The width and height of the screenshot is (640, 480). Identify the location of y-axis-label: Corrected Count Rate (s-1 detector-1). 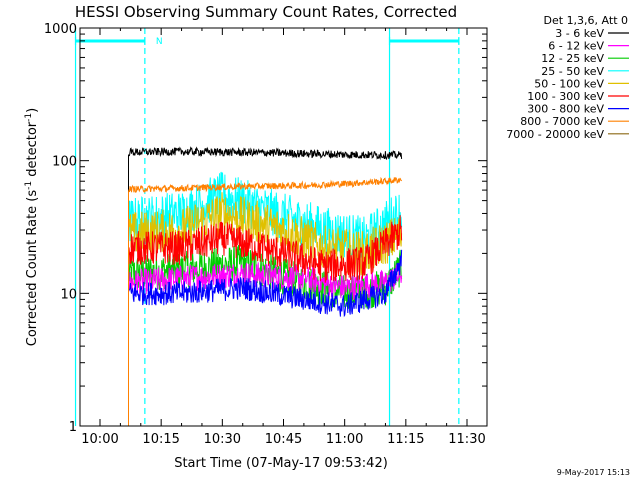
(32, 227).